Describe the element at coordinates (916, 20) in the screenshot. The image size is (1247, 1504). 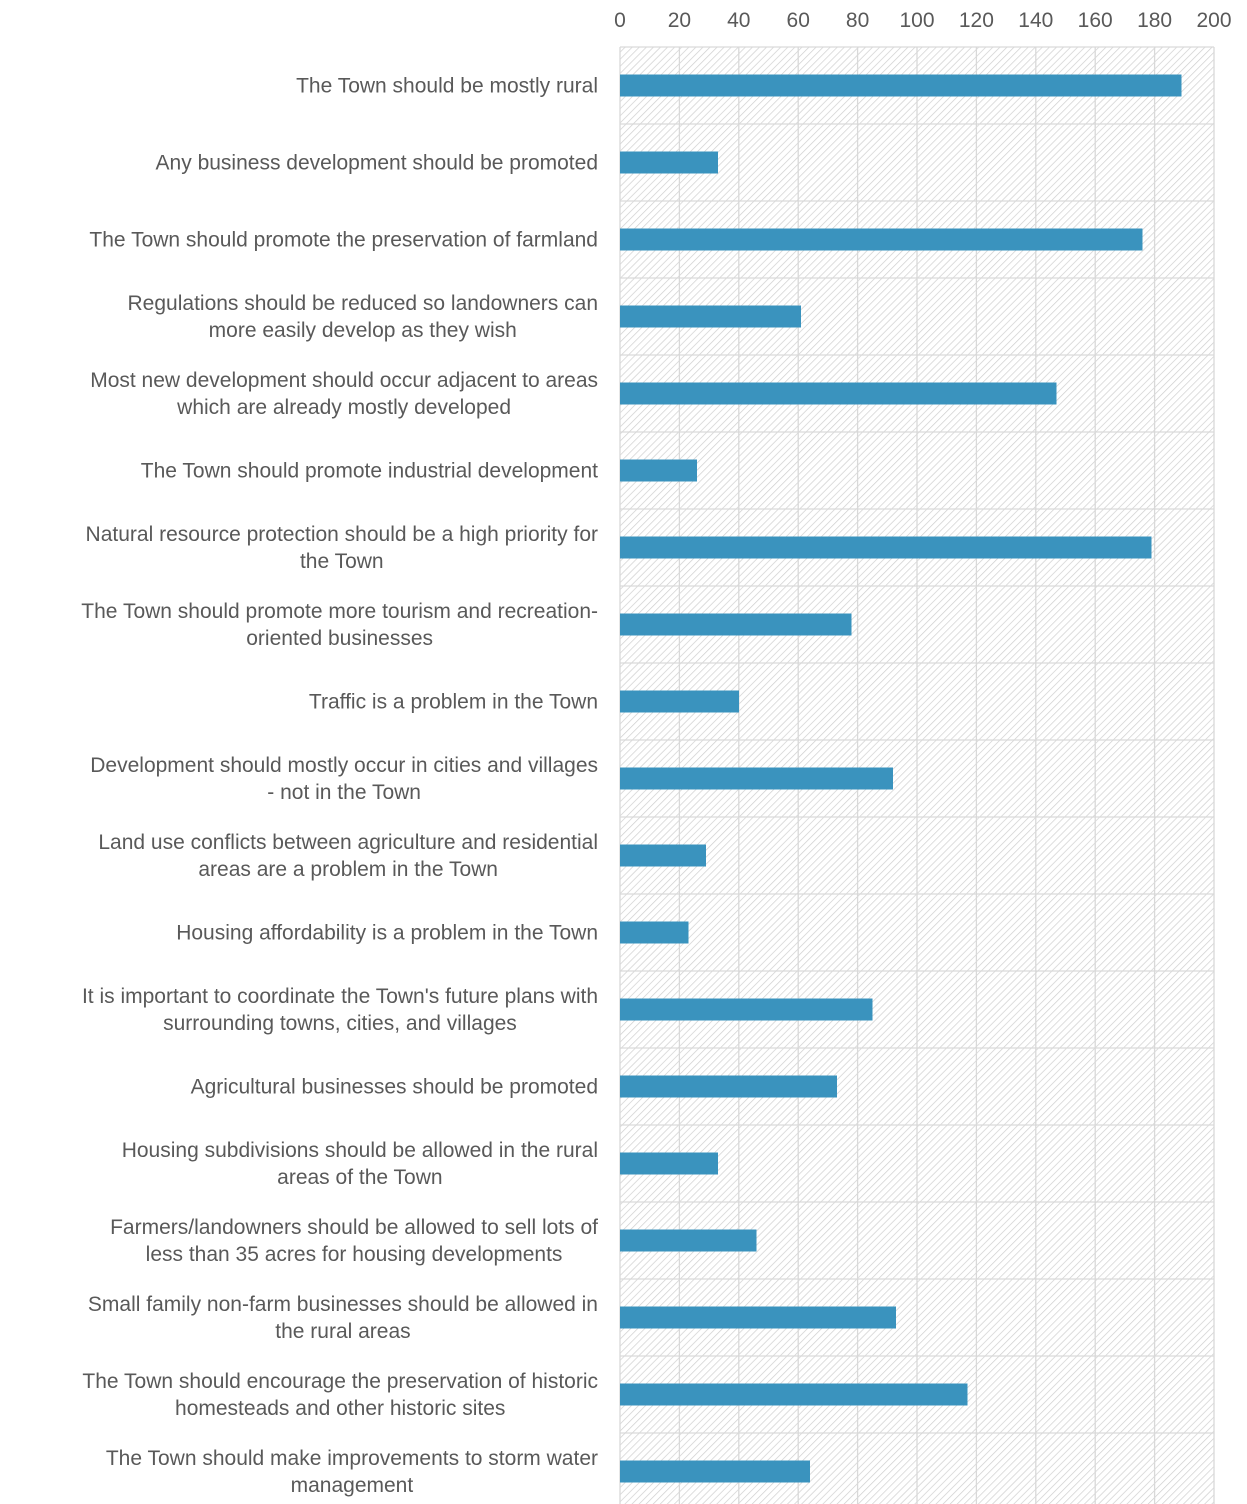
I see `x-tick-label: 100` at that location.